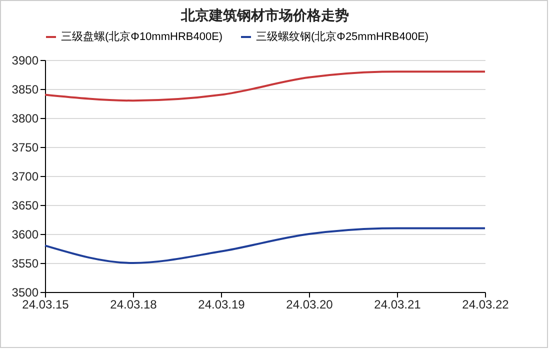  Describe the element at coordinates (222, 305) in the screenshot. I see `x-tick-label: 24.03.19` at that location.